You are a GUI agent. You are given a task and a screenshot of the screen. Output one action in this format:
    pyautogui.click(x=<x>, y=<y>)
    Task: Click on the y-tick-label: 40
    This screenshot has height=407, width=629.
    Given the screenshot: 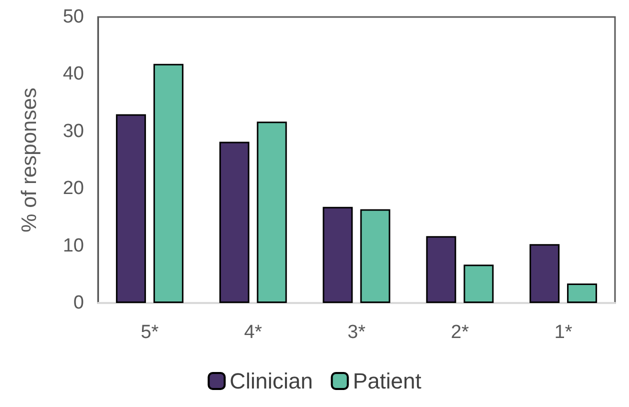 What is the action you would take?
    pyautogui.click(x=73, y=74)
    